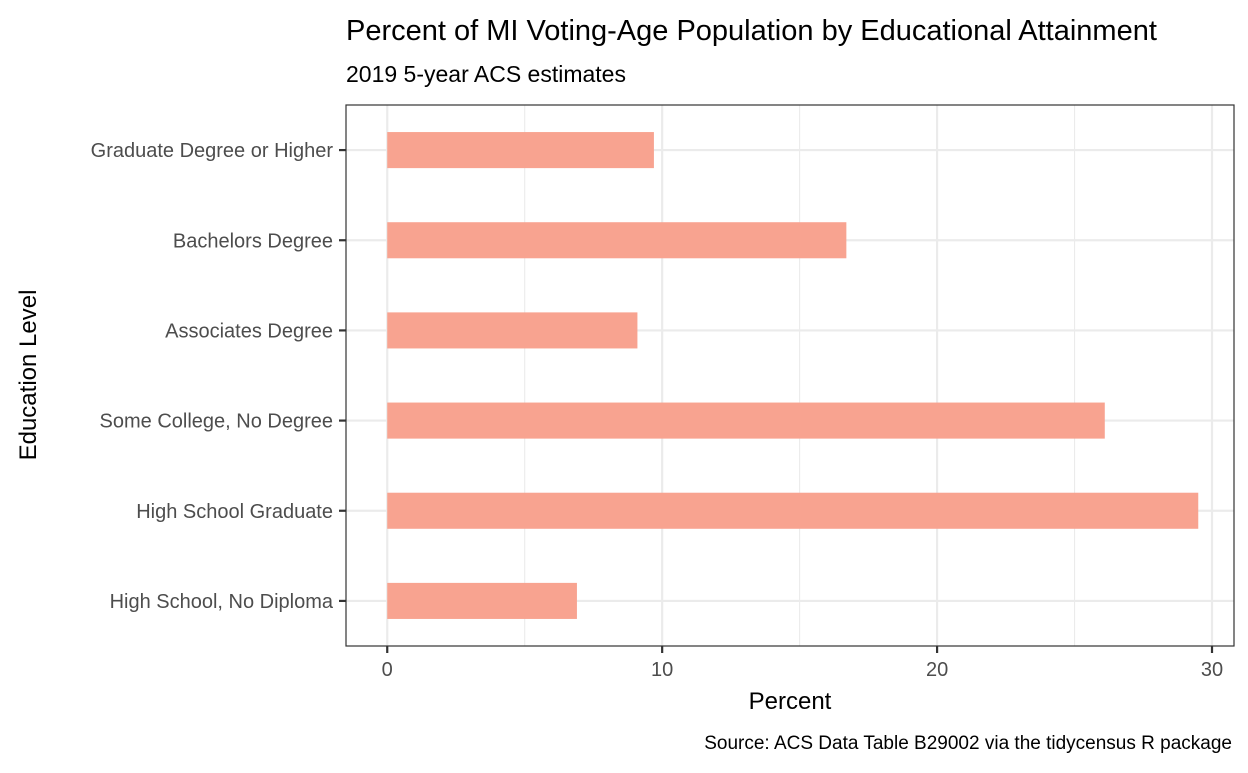 The image size is (1248, 773). What do you see at coordinates (1212, 670) in the screenshot?
I see `x-tick-label: 30` at bounding box center [1212, 670].